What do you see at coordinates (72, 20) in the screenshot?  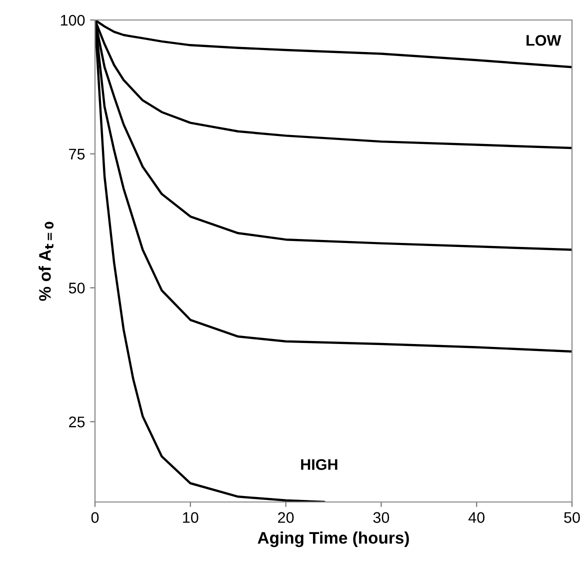 I see `y-tick-label: 100` at bounding box center [72, 20].